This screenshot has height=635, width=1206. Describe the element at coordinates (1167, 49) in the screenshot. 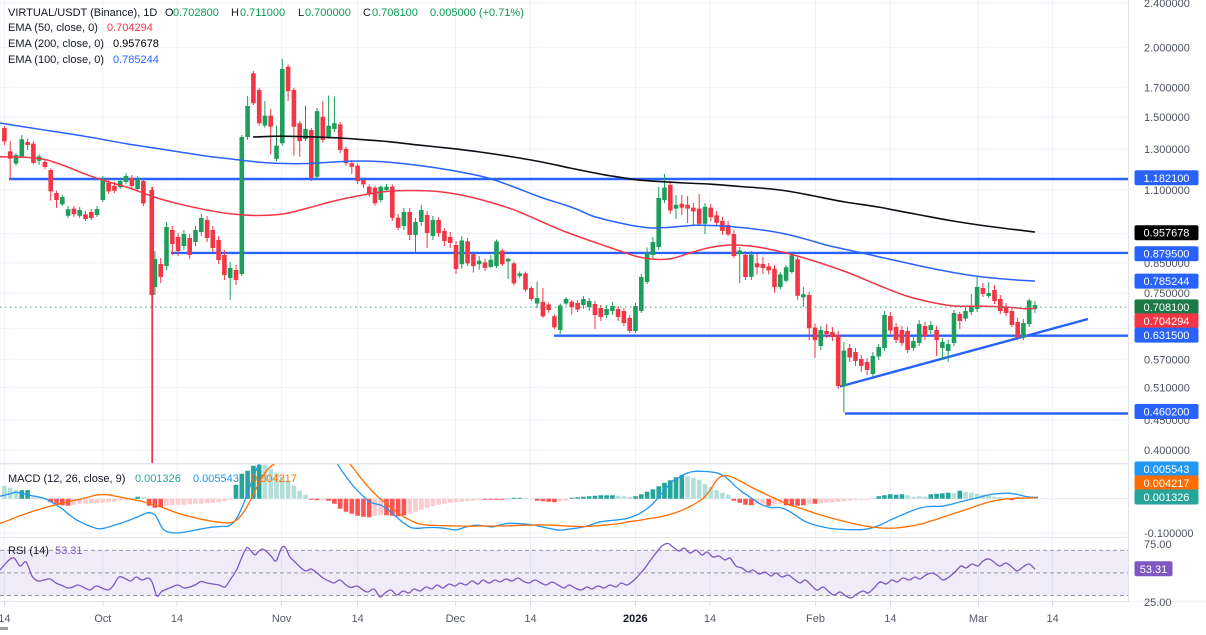

I see `svg-text: 2.000000` at that location.